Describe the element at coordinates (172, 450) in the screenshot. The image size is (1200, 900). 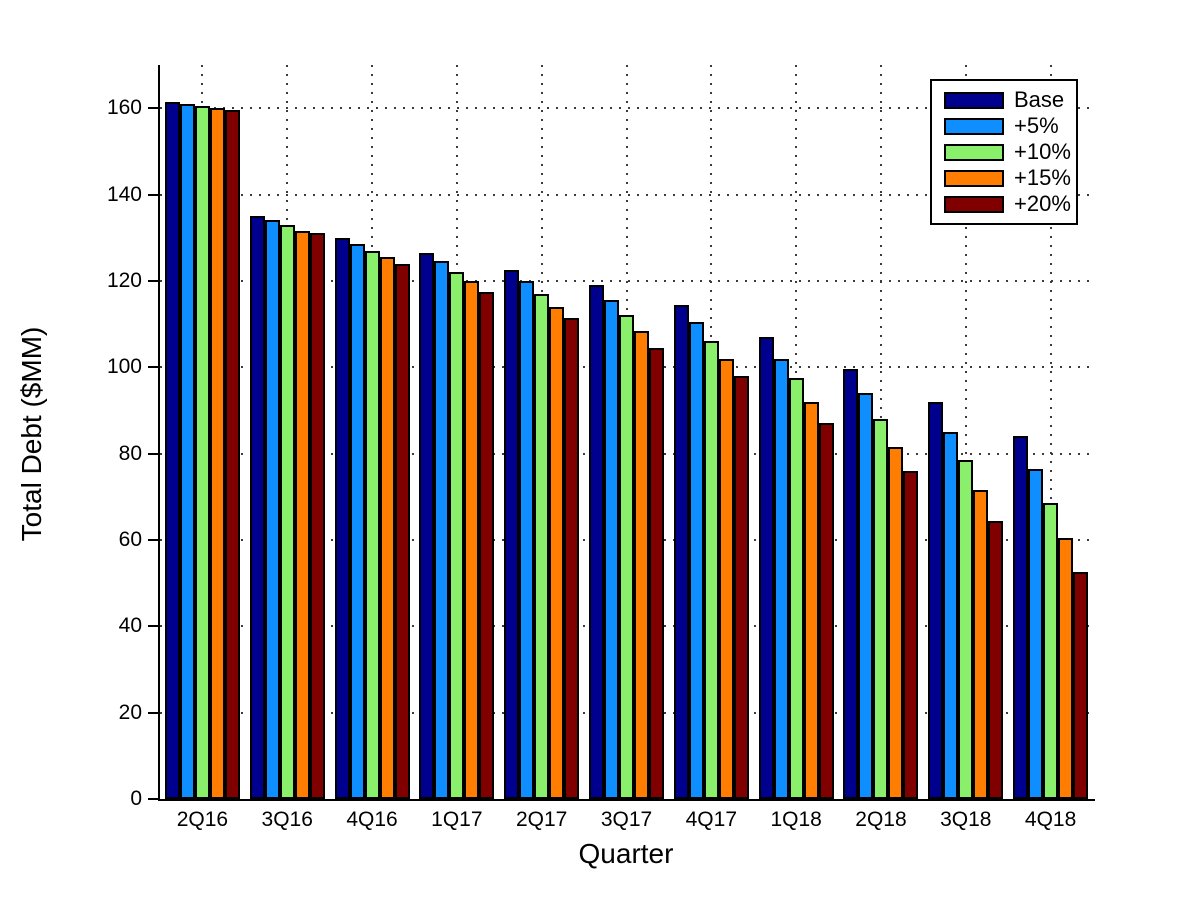
I see `bar-2Q16-Base` at that location.